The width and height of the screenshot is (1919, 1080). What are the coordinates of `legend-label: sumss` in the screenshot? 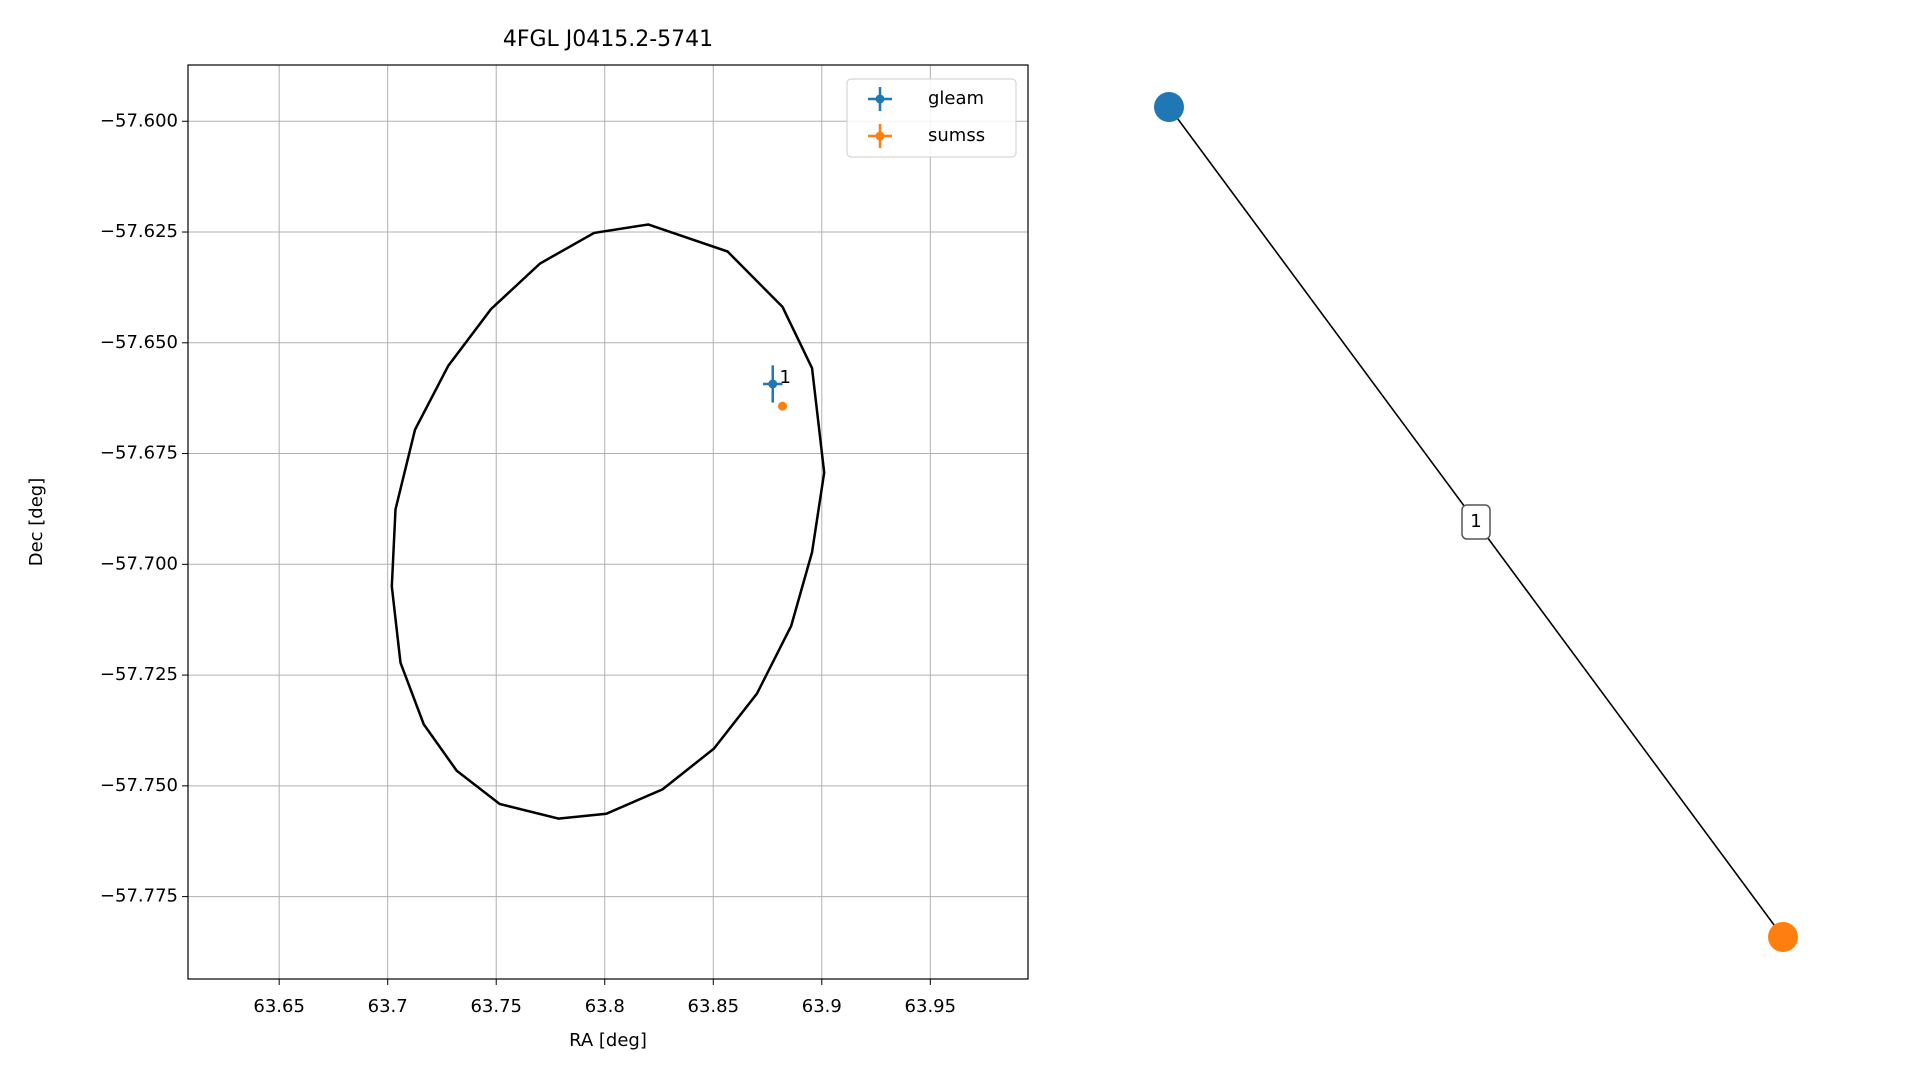 It's located at (956, 135).